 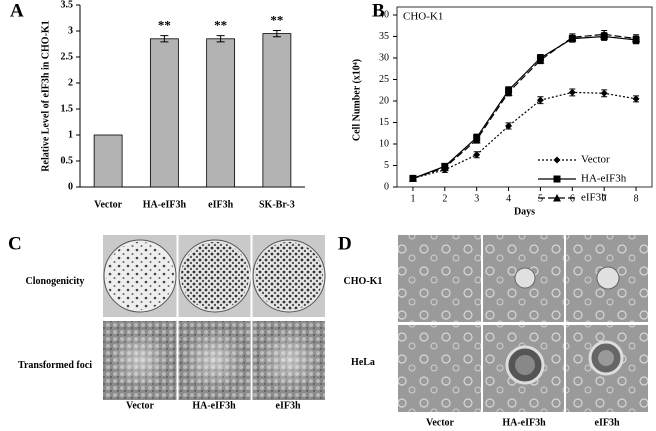 I want to click on x-tick-label: 3, so click(x=476, y=198).